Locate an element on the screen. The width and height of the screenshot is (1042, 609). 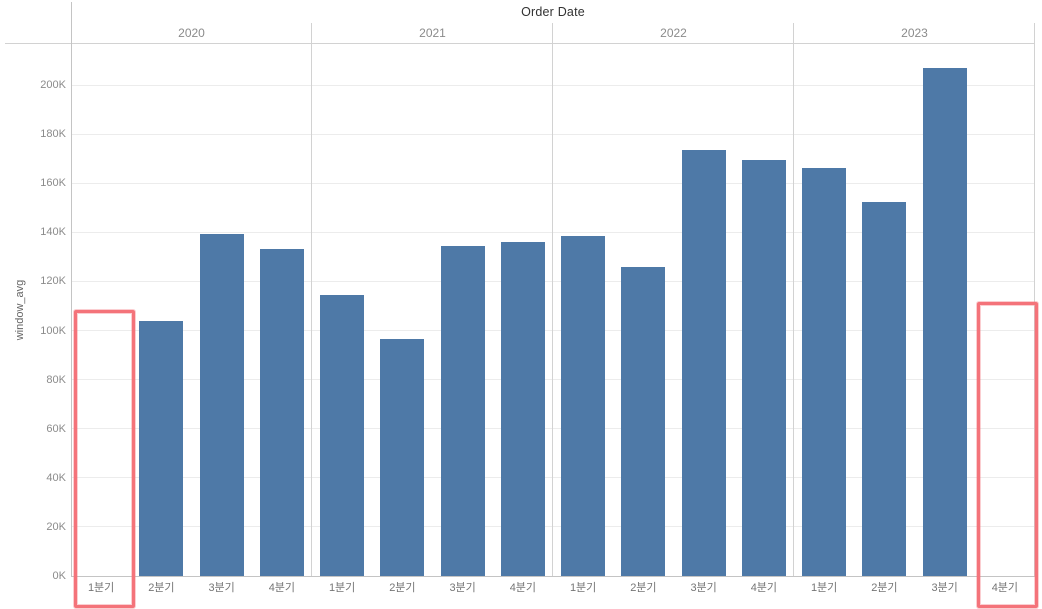
bar-2020-4분기 is located at coordinates (281, 412).